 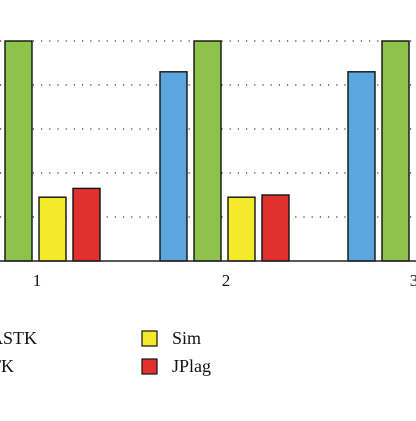 What do you see at coordinates (18, 338) in the screenshot?
I see `legend-label-astk: ASTK` at bounding box center [18, 338].